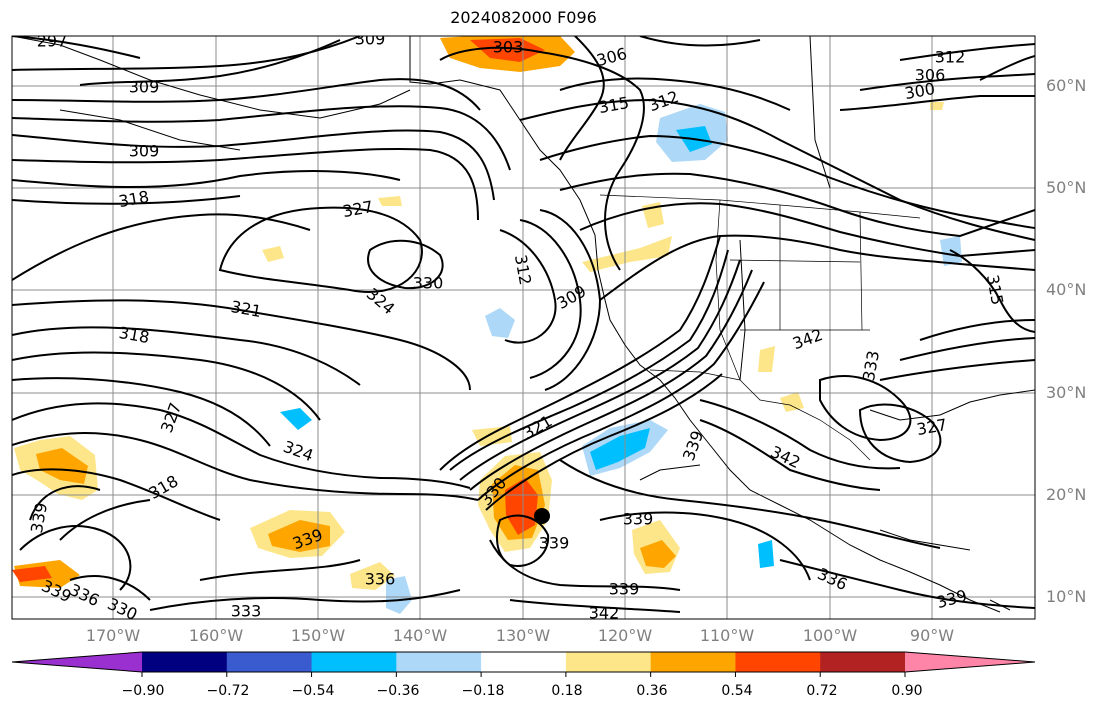 The height and width of the screenshot is (712, 1105). I want to click on map-title: 2024082000 F096, so click(523, 17).